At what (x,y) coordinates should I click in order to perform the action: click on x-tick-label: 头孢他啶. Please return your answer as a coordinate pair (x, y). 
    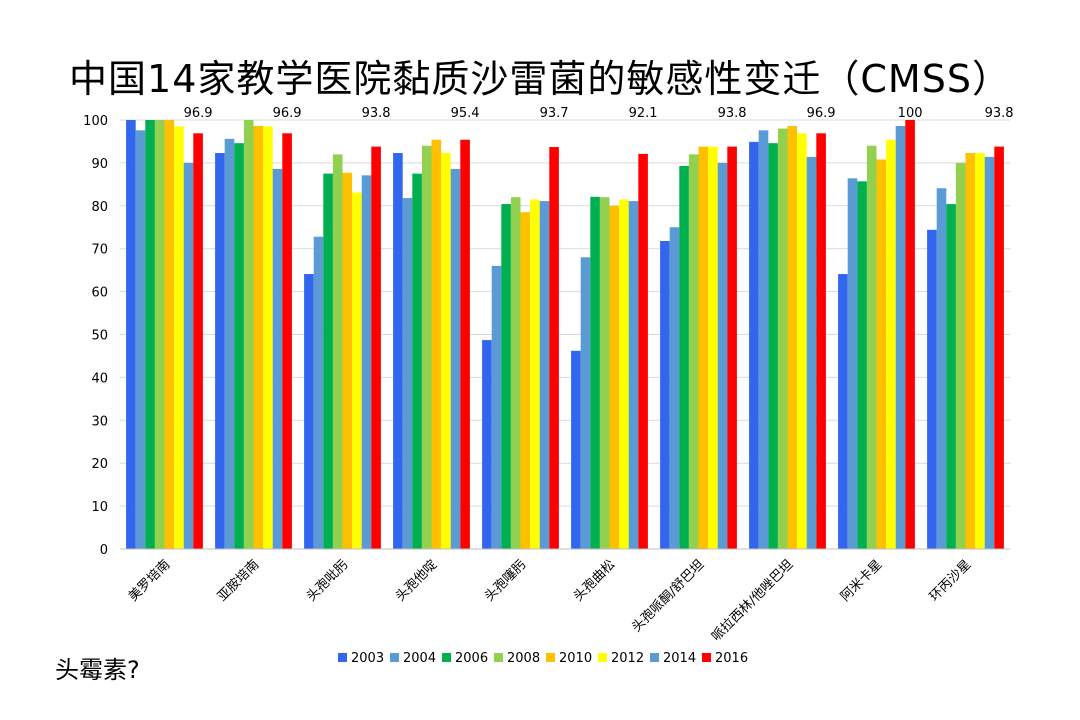
    Looking at the image, I should click on (416, 580).